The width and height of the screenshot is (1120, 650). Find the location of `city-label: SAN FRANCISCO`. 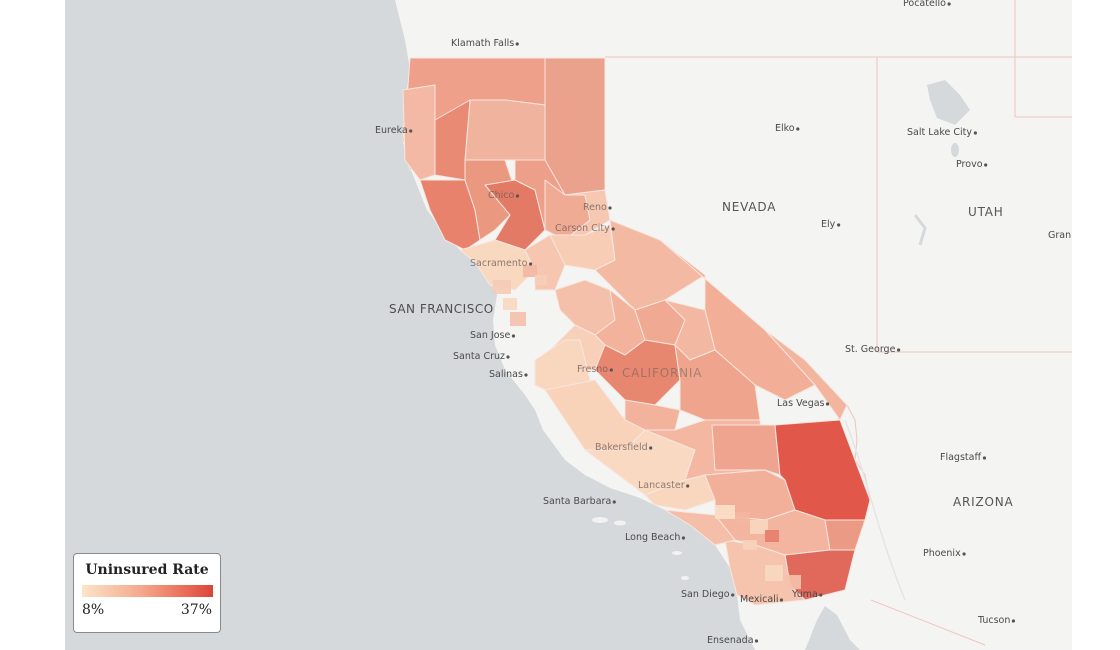

city-label: SAN FRANCISCO is located at coordinates (441, 309).